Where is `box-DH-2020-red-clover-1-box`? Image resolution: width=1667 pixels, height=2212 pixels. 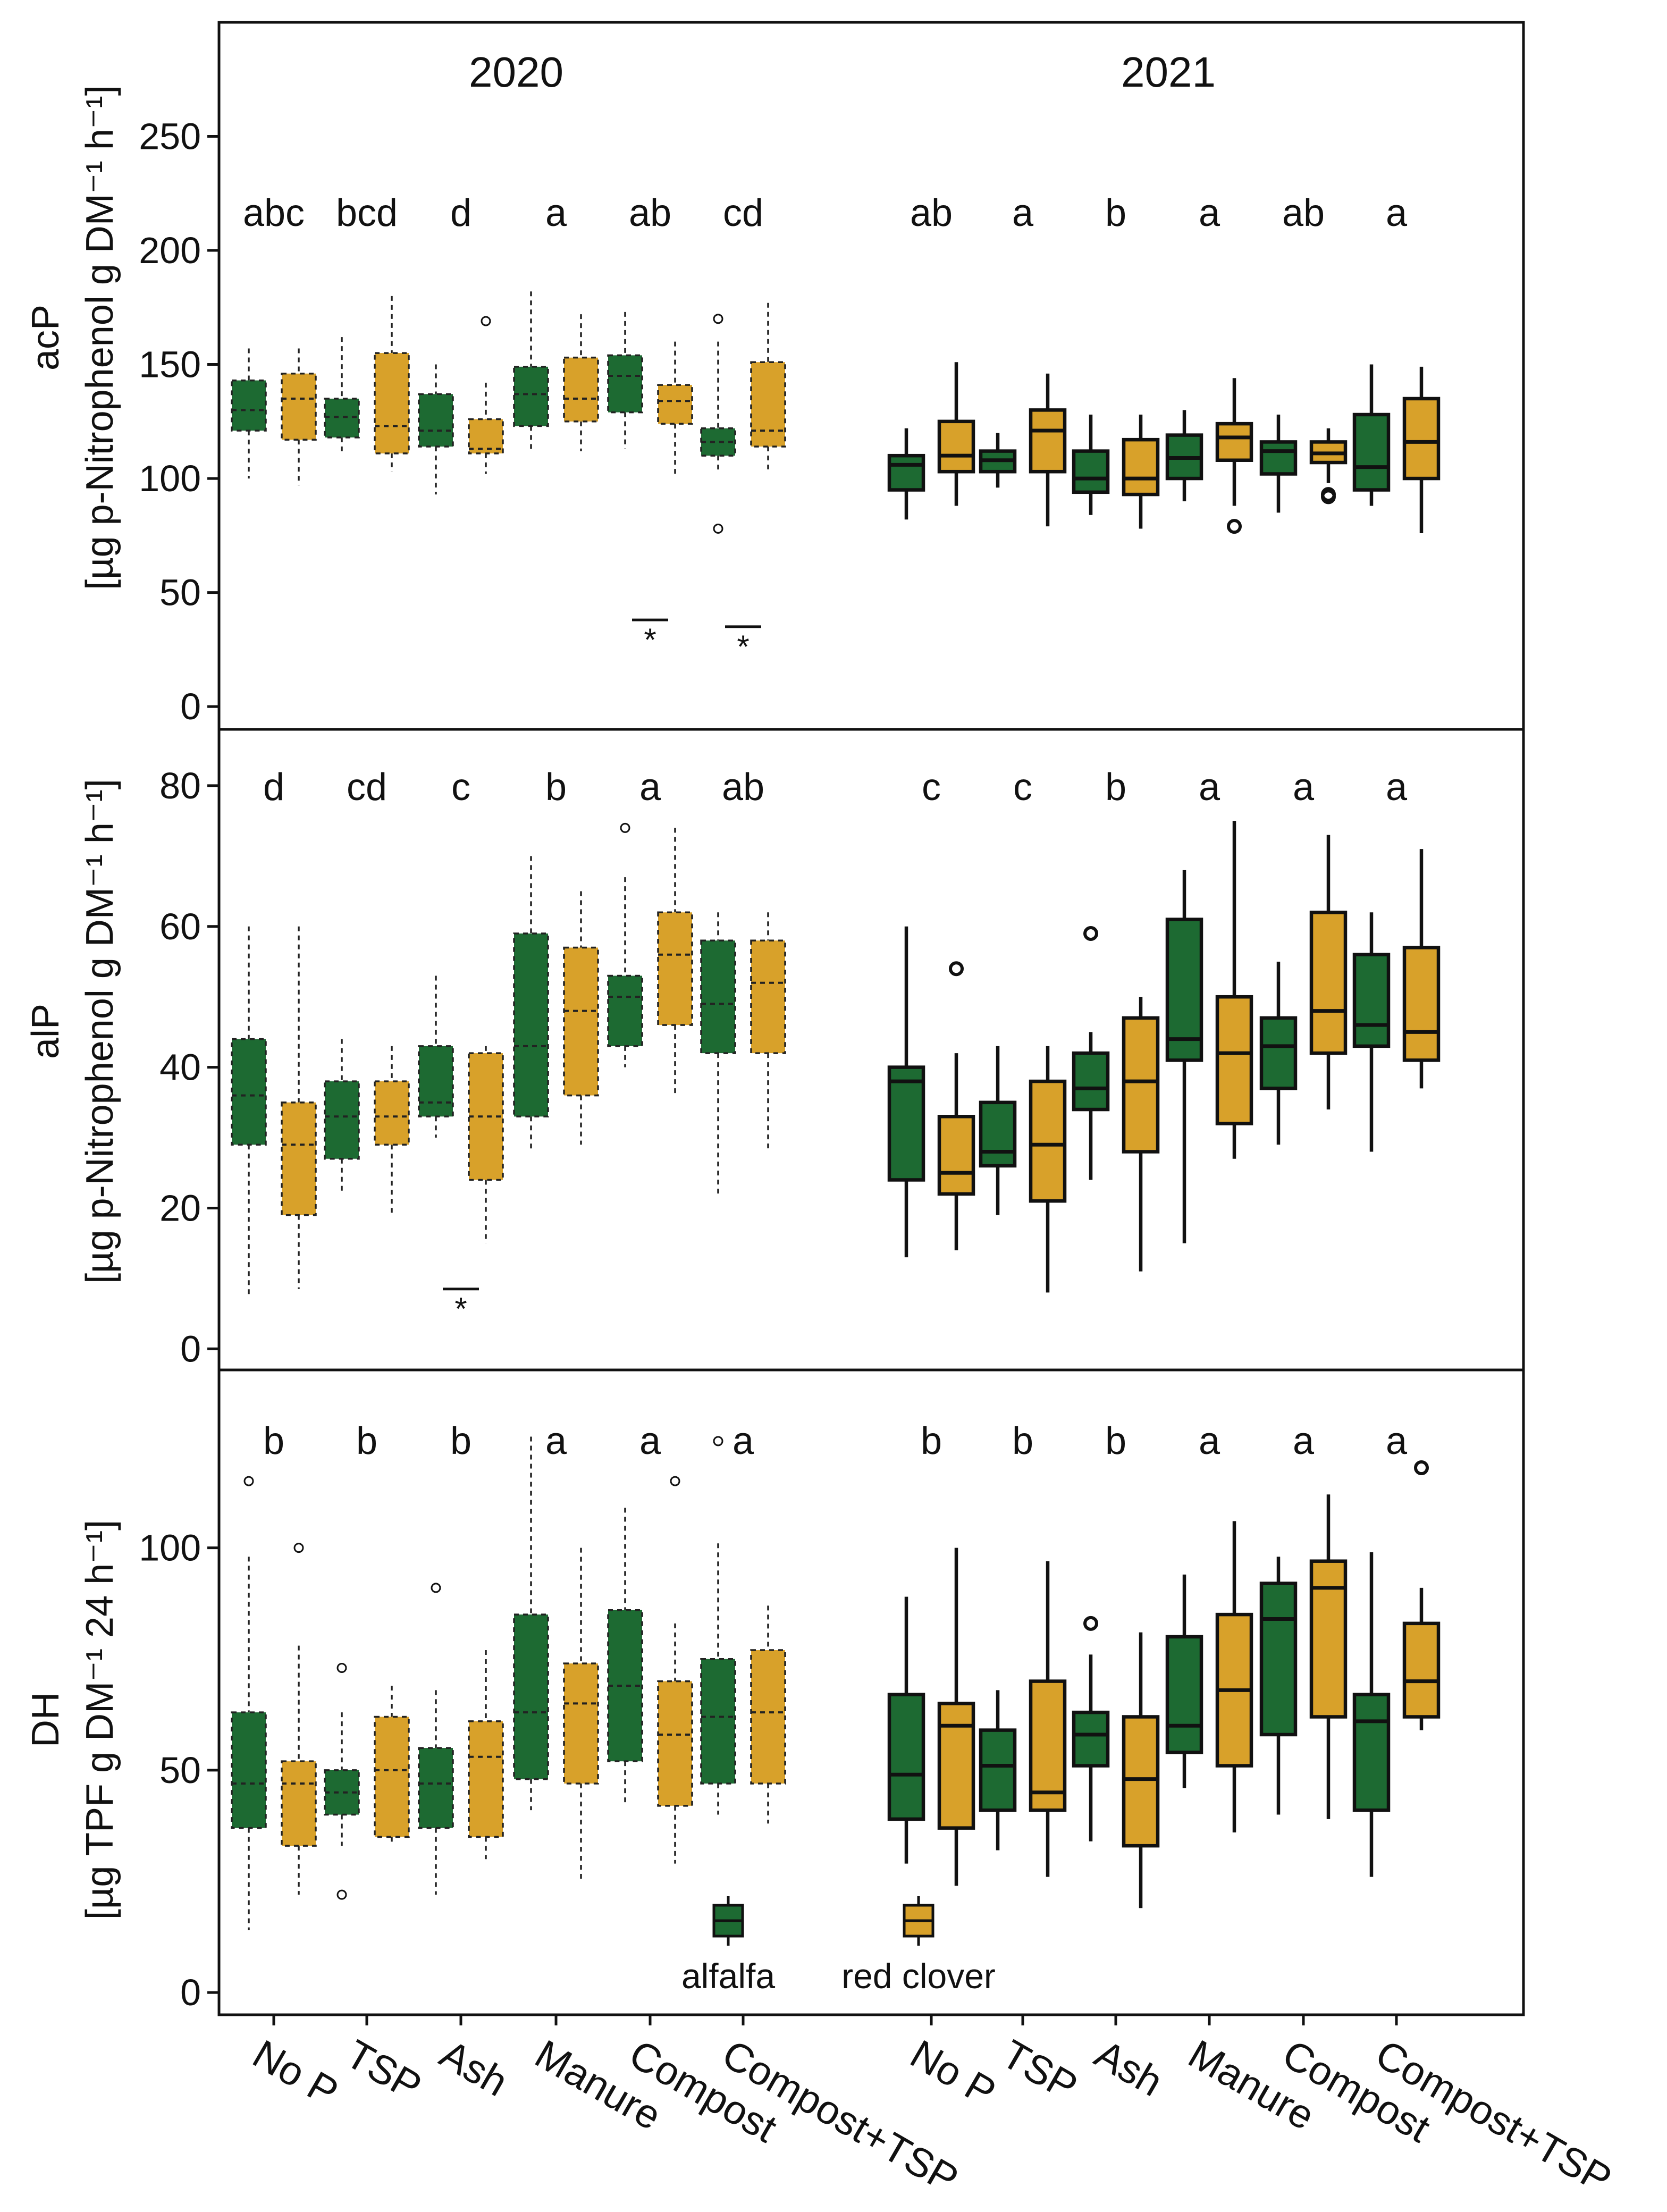
box-DH-2020-red-clover-1-box is located at coordinates (392, 1776).